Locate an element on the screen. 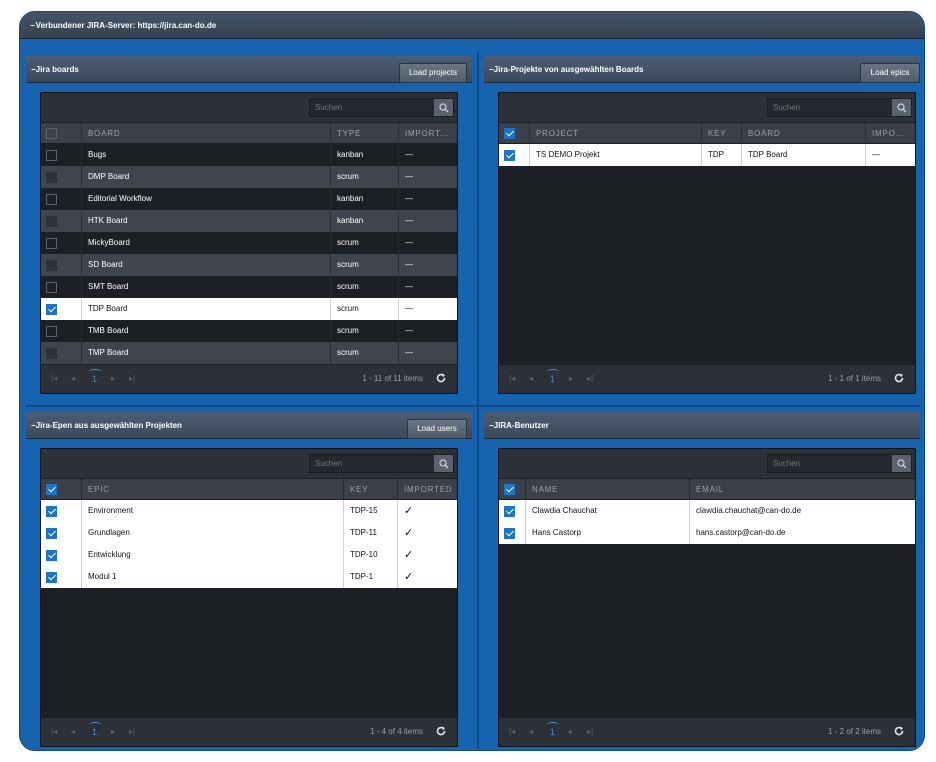 The height and width of the screenshot is (762, 936). column-header-type: TYPE is located at coordinates (364, 133).